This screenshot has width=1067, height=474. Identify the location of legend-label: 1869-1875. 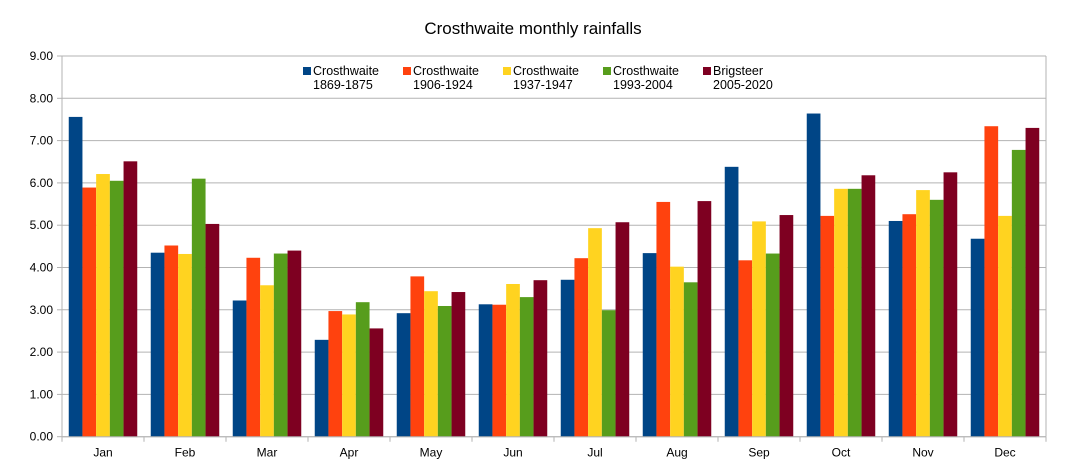
(343, 85).